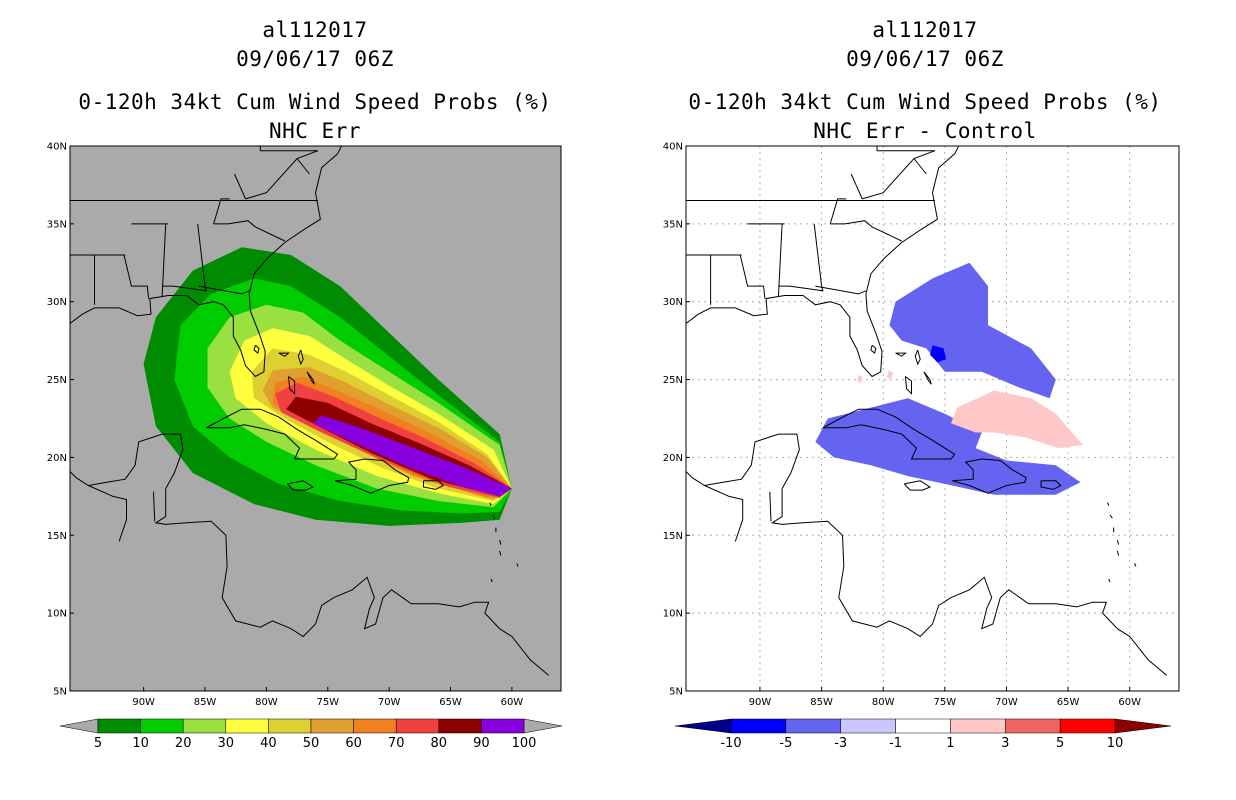 The height and width of the screenshot is (800, 1236). Describe the element at coordinates (950, 743) in the screenshot. I see `colorbar-label: 1` at that location.